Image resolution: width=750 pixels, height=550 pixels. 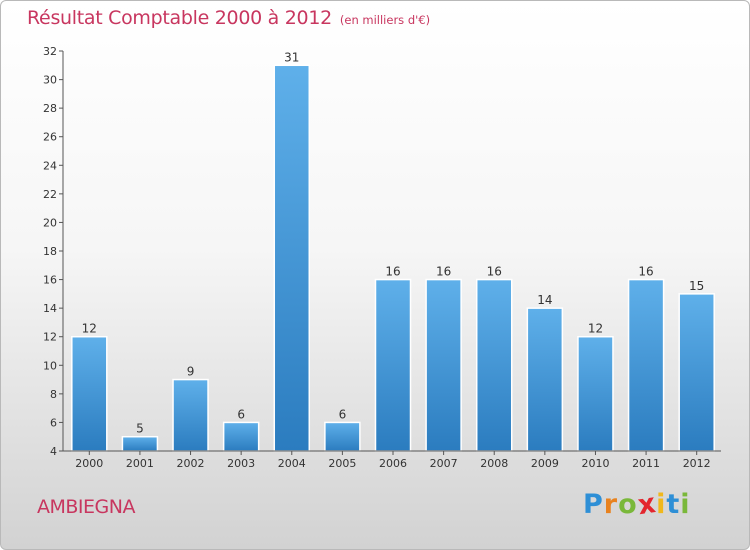 What do you see at coordinates (53, 394) in the screenshot?
I see `y-tick-label: 8` at bounding box center [53, 394].